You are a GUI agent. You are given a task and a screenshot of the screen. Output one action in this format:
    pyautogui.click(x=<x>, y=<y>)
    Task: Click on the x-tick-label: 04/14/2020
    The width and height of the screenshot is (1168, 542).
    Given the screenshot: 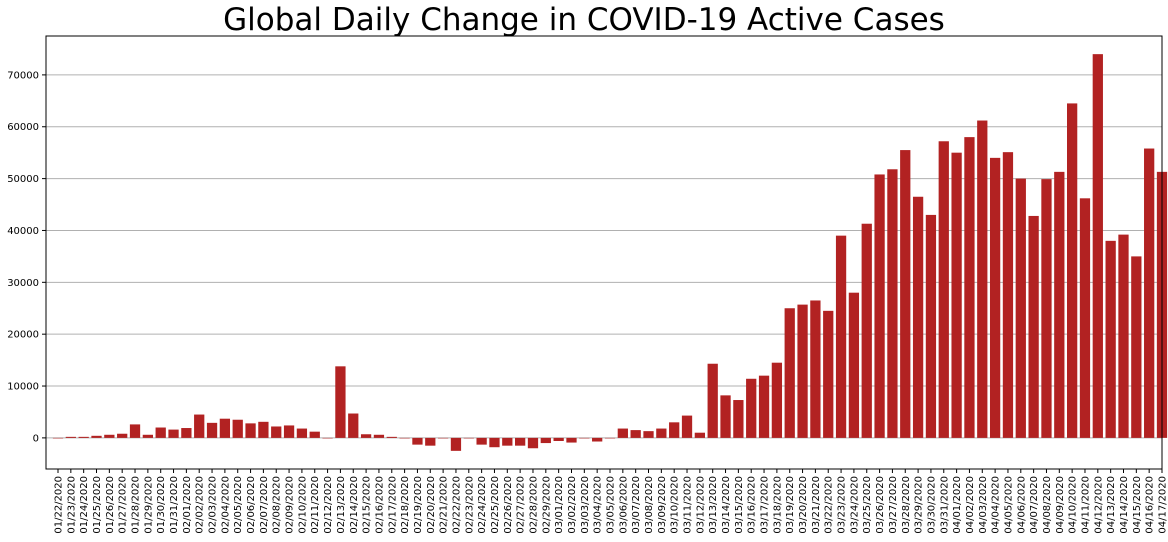 What is the action you would take?
    pyautogui.click(x=1124, y=505)
    